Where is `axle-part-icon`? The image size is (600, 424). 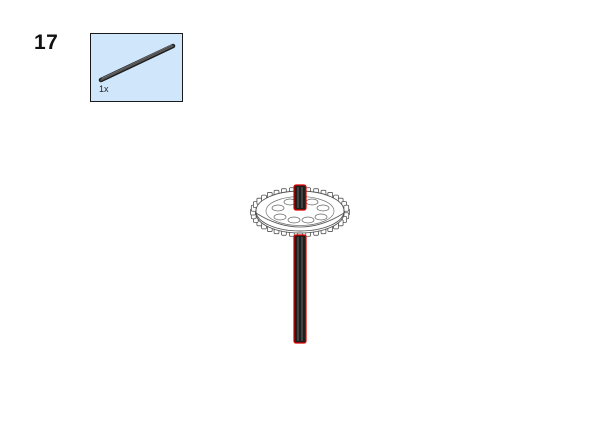 axle-part-icon is located at coordinates (137, 63).